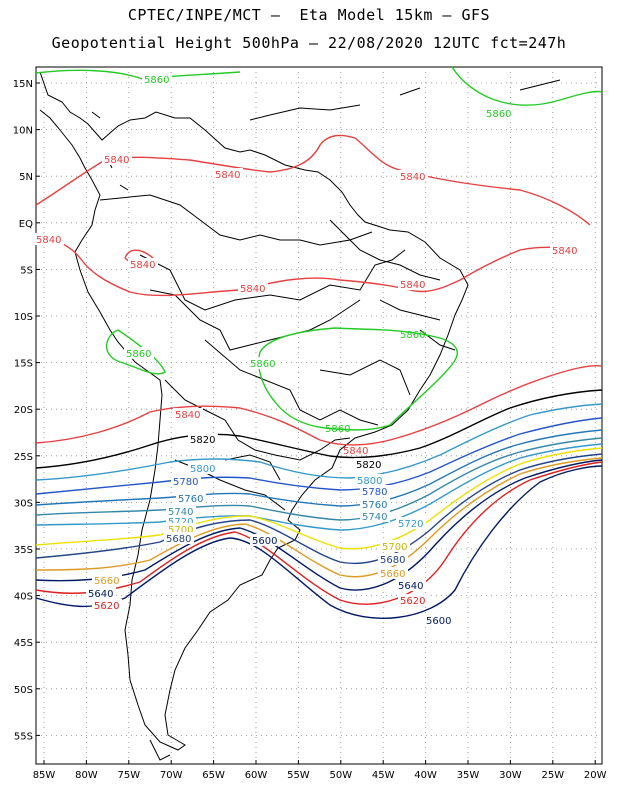  Describe the element at coordinates (23, 690) in the screenshot. I see `lat-label: 50S` at that location.